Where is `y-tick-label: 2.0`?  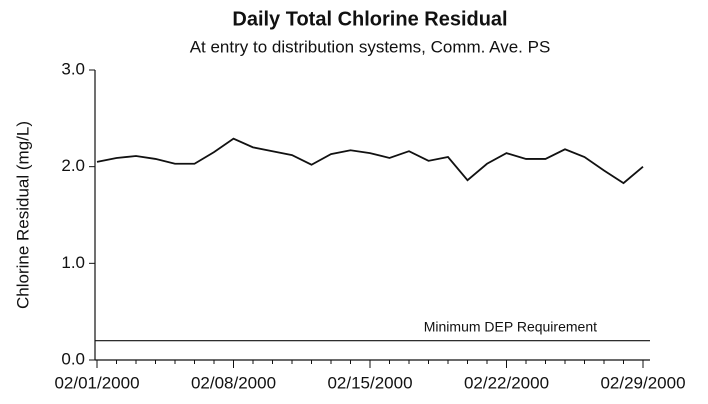
y-tick-label: 2.0 is located at coordinates (73, 165).